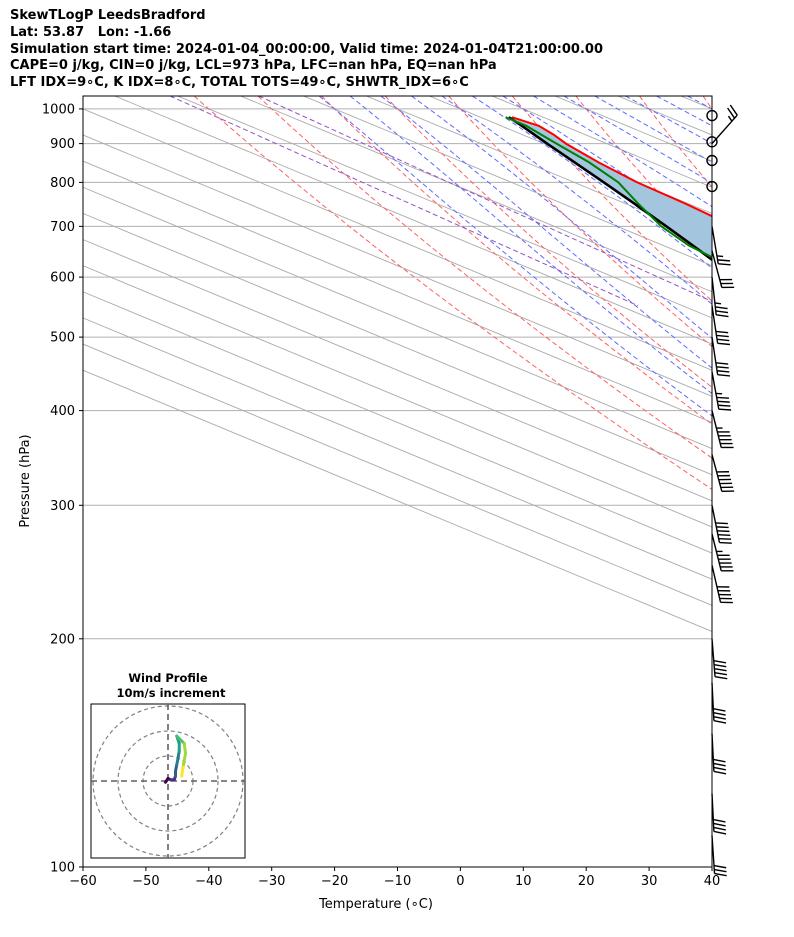  What do you see at coordinates (82, 881) in the screenshot?
I see `x-tick-label: −60` at bounding box center [82, 881].